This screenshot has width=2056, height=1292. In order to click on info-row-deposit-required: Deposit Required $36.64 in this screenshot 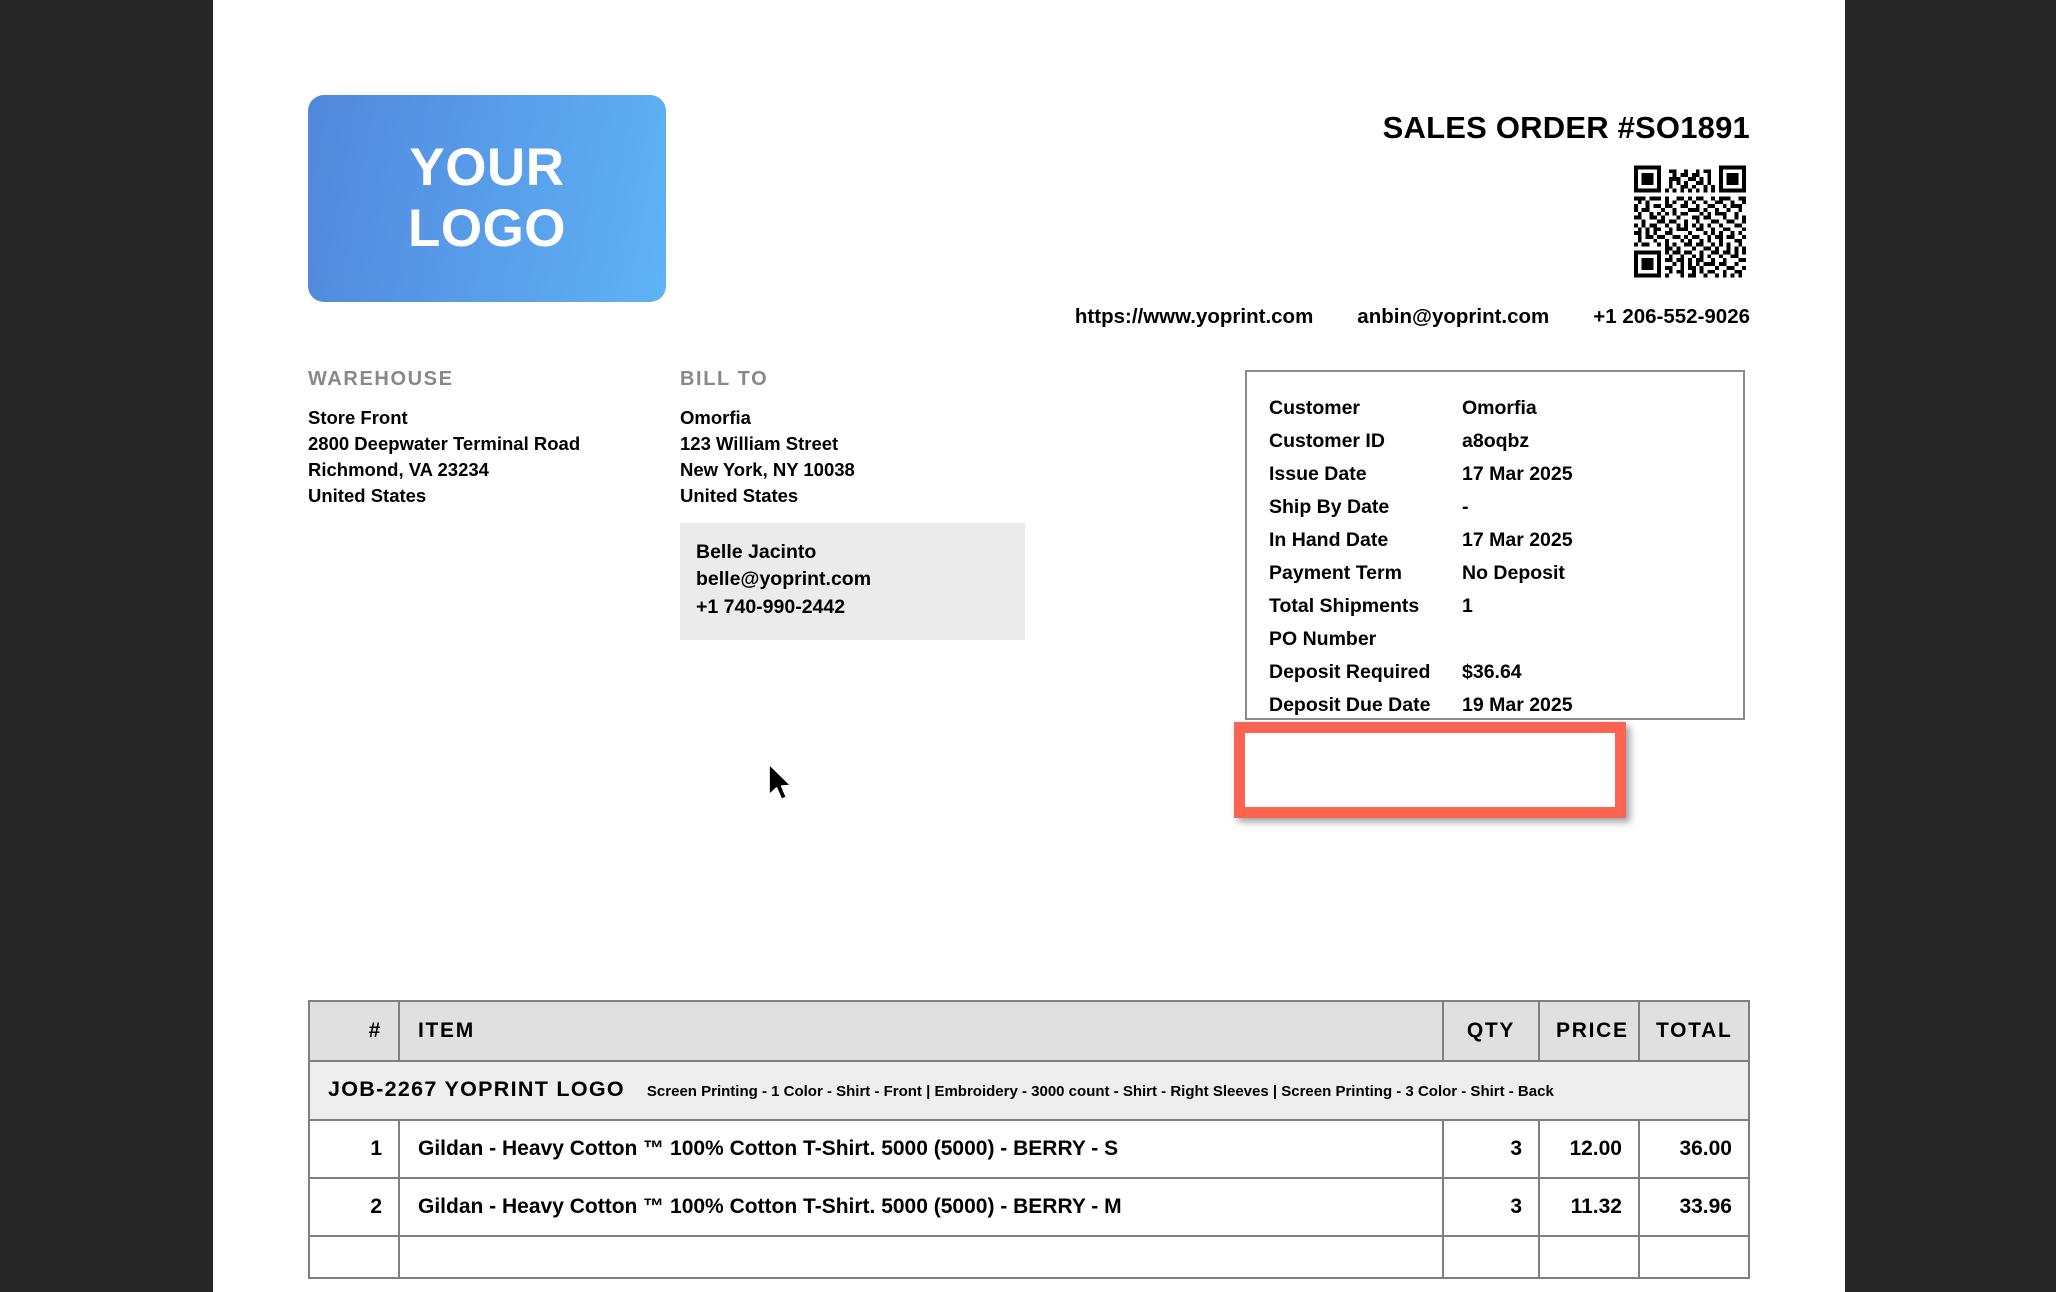, I will do `click(1495, 672)`.